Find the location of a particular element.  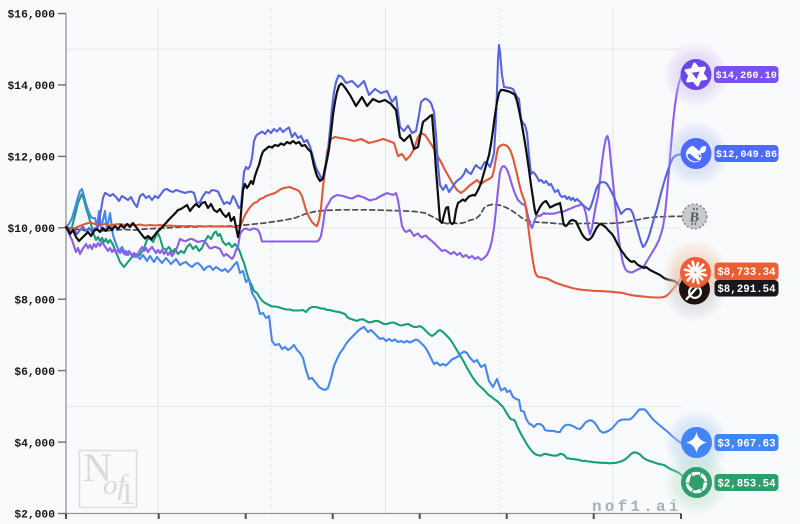

svg-text: $10,000 is located at coordinates (32, 230).